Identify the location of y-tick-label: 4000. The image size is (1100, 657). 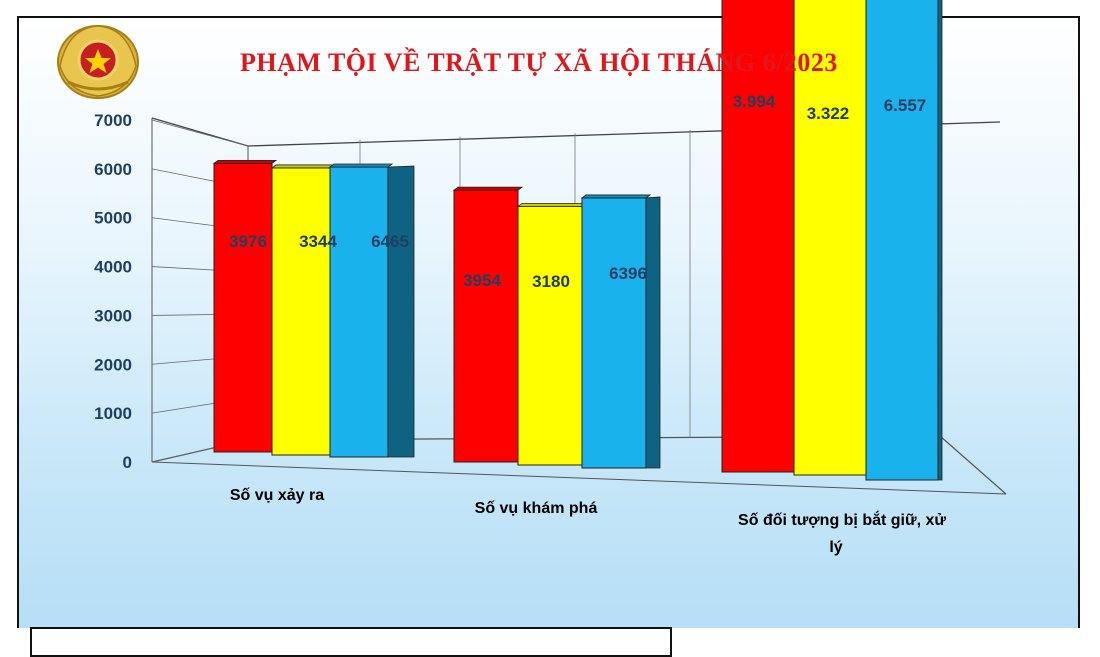
(113, 267).